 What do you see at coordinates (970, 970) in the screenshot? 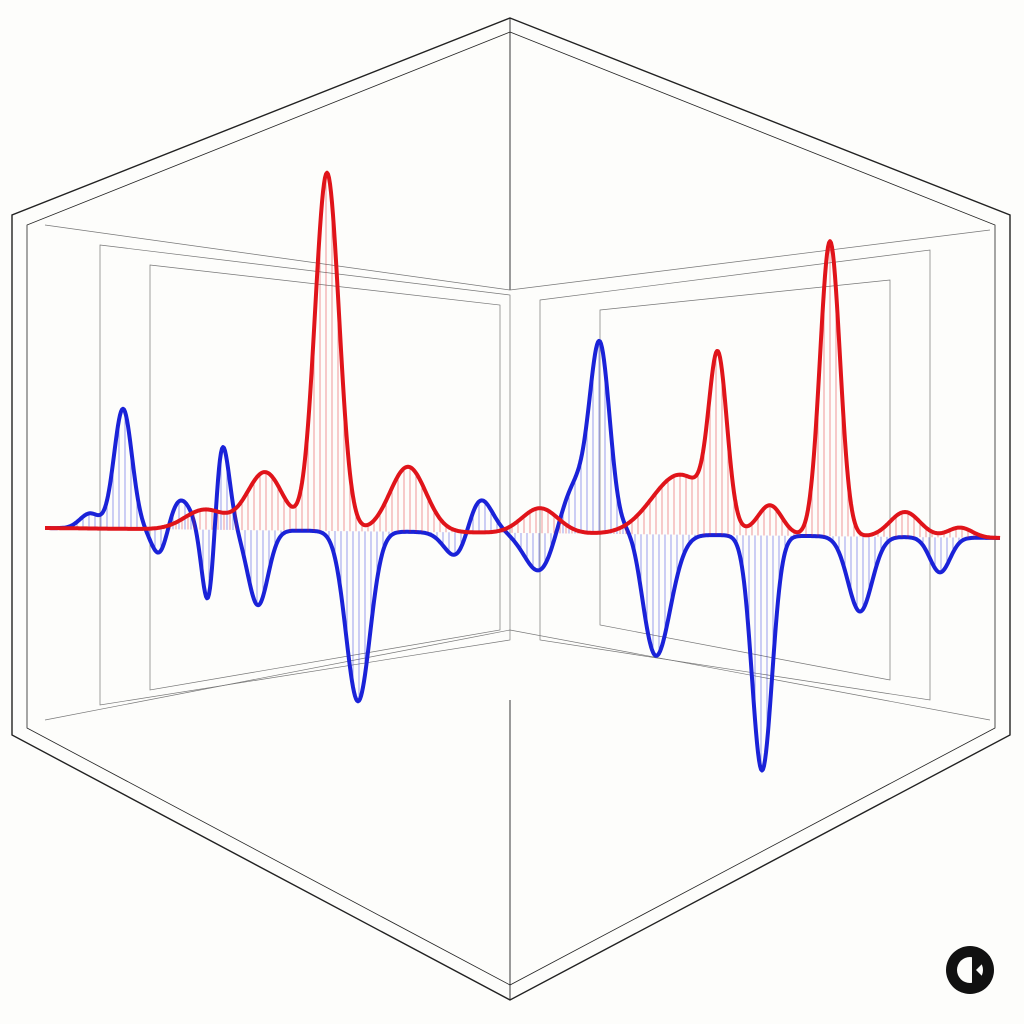
I see `logo` at bounding box center [970, 970].